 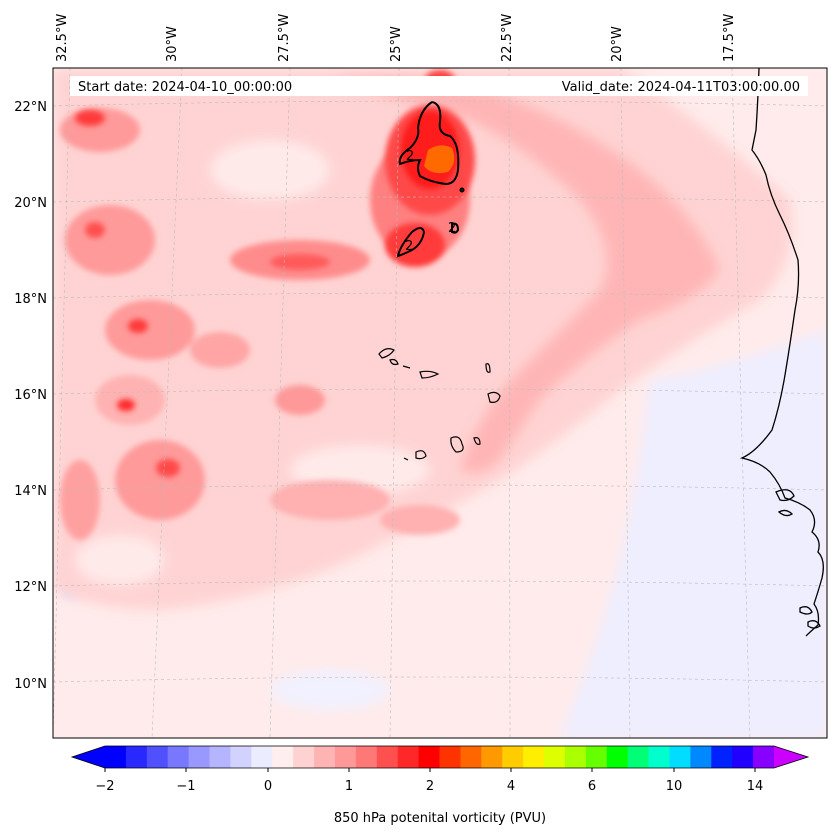 I want to click on colorbar-title: 850 hPa potenital vorticity (PVU), so click(x=440, y=818).